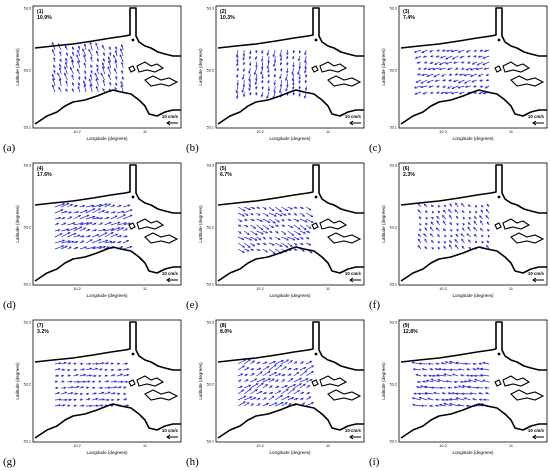 The width and height of the screenshot is (550, 471). Describe the element at coordinates (290, 138) in the screenshot. I see `x-axis-label-b: Longitude (degrees)` at that location.